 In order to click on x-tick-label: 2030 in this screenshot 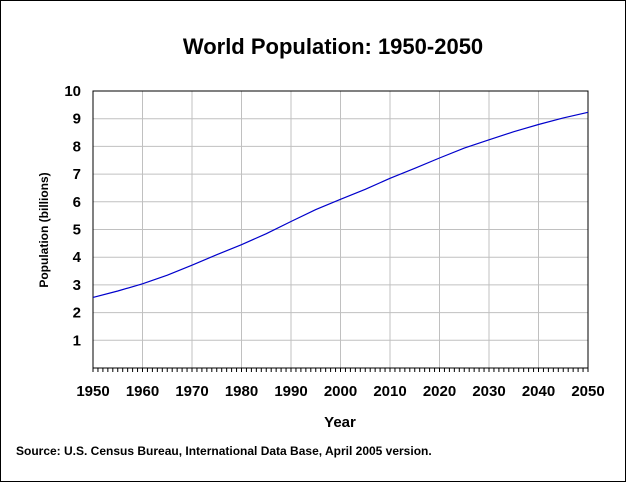, I will do `click(488, 391)`.